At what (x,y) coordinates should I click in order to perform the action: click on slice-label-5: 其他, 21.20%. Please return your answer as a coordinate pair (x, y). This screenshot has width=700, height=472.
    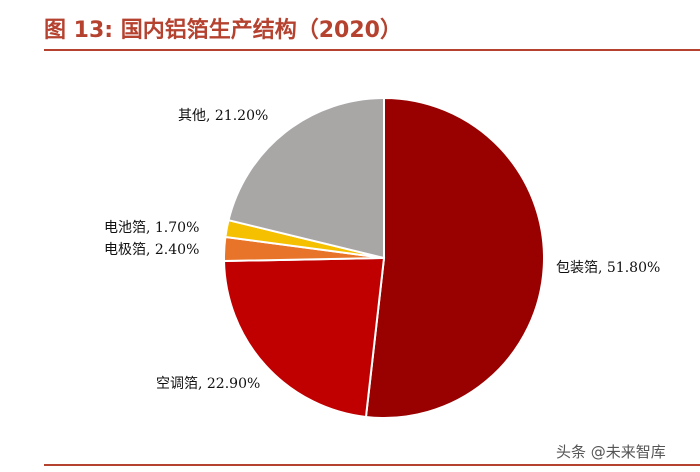
    Looking at the image, I should click on (223, 116).